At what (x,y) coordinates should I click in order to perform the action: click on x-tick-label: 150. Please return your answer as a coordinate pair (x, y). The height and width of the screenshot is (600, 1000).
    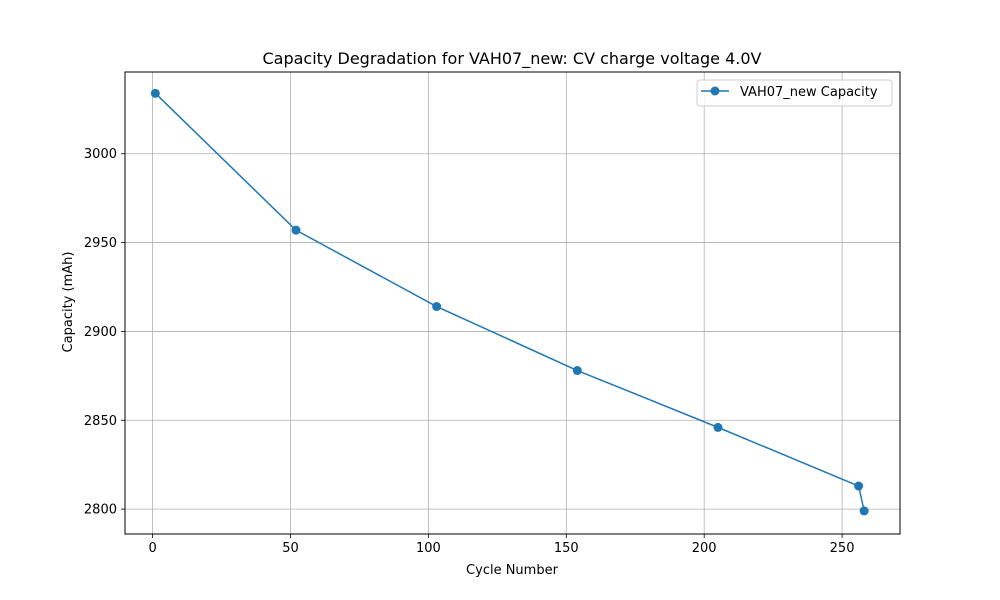
    Looking at the image, I should click on (566, 548).